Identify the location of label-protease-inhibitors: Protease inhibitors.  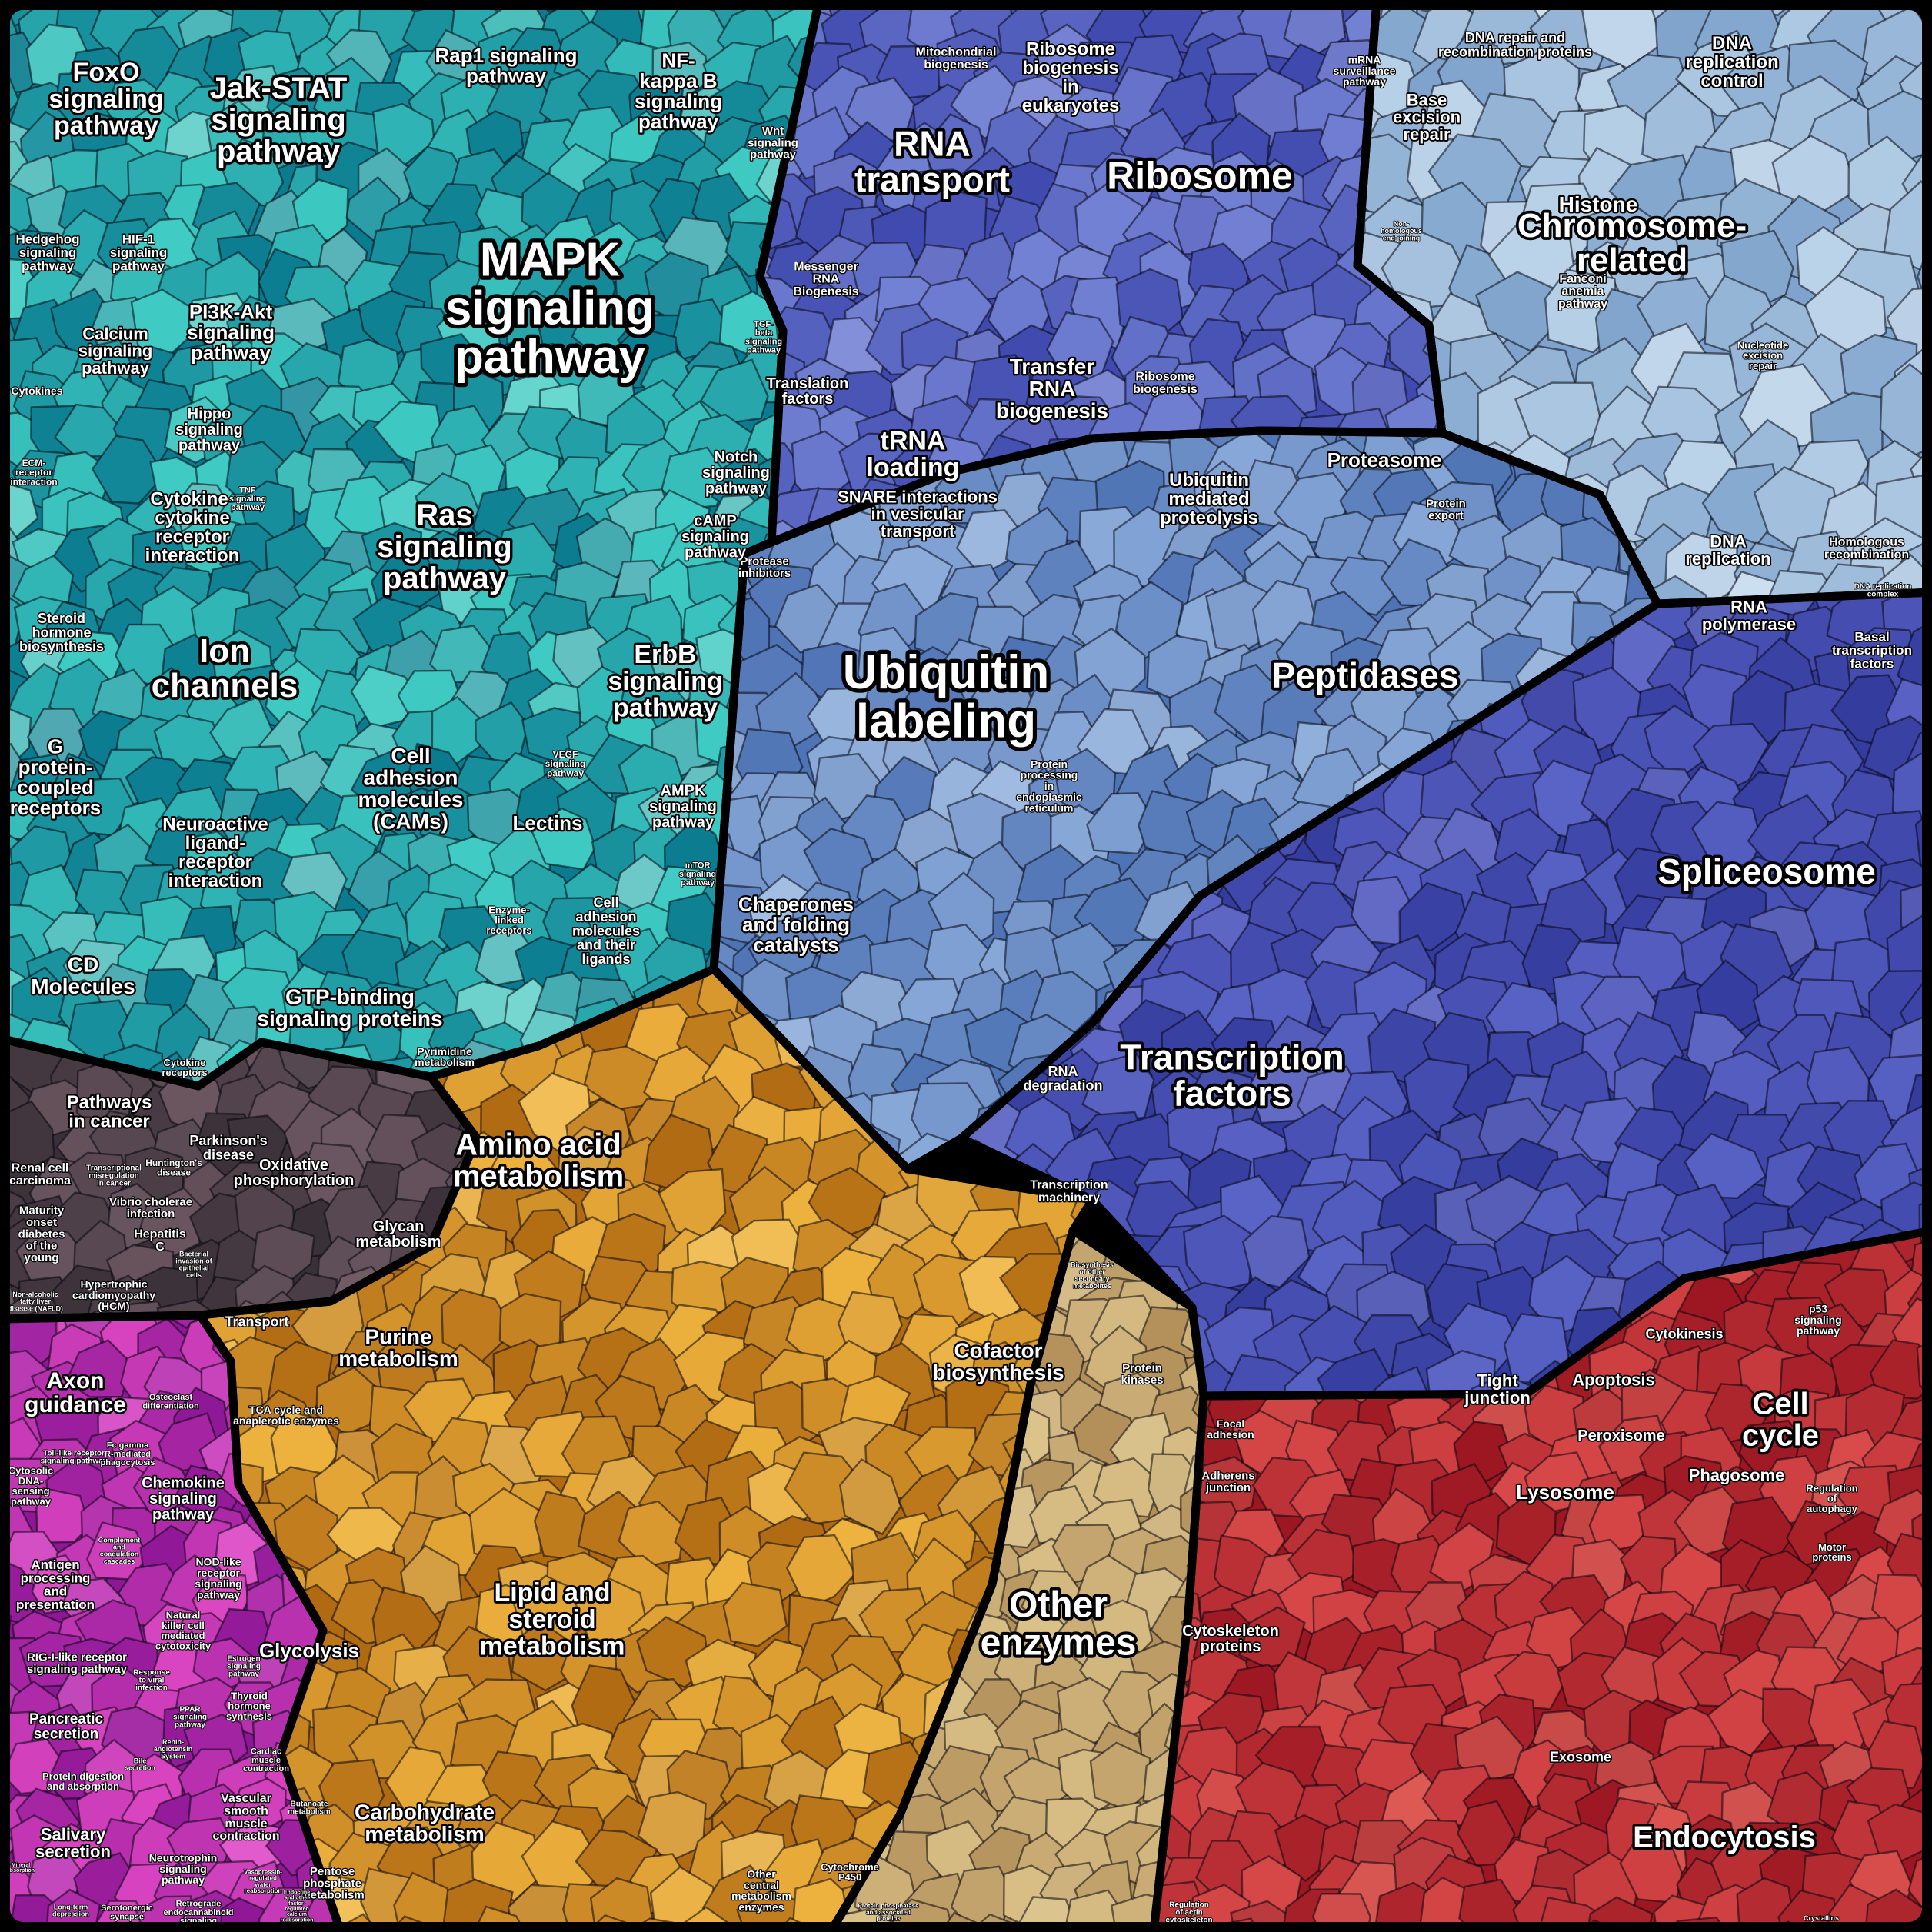
(764, 567).